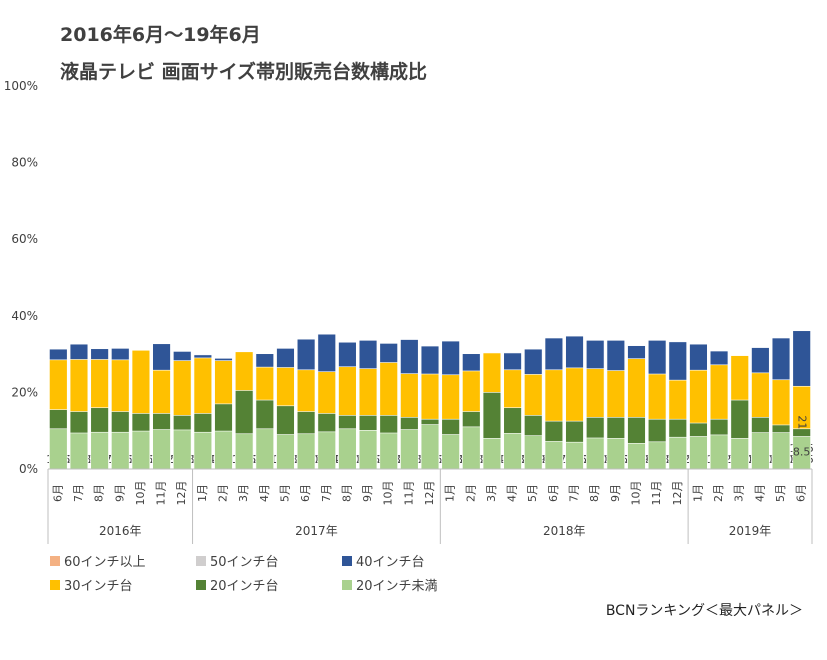 The height and width of the screenshot is (660, 827). Describe the element at coordinates (316, 531) in the screenshot. I see `year-label: 2017年` at that location.